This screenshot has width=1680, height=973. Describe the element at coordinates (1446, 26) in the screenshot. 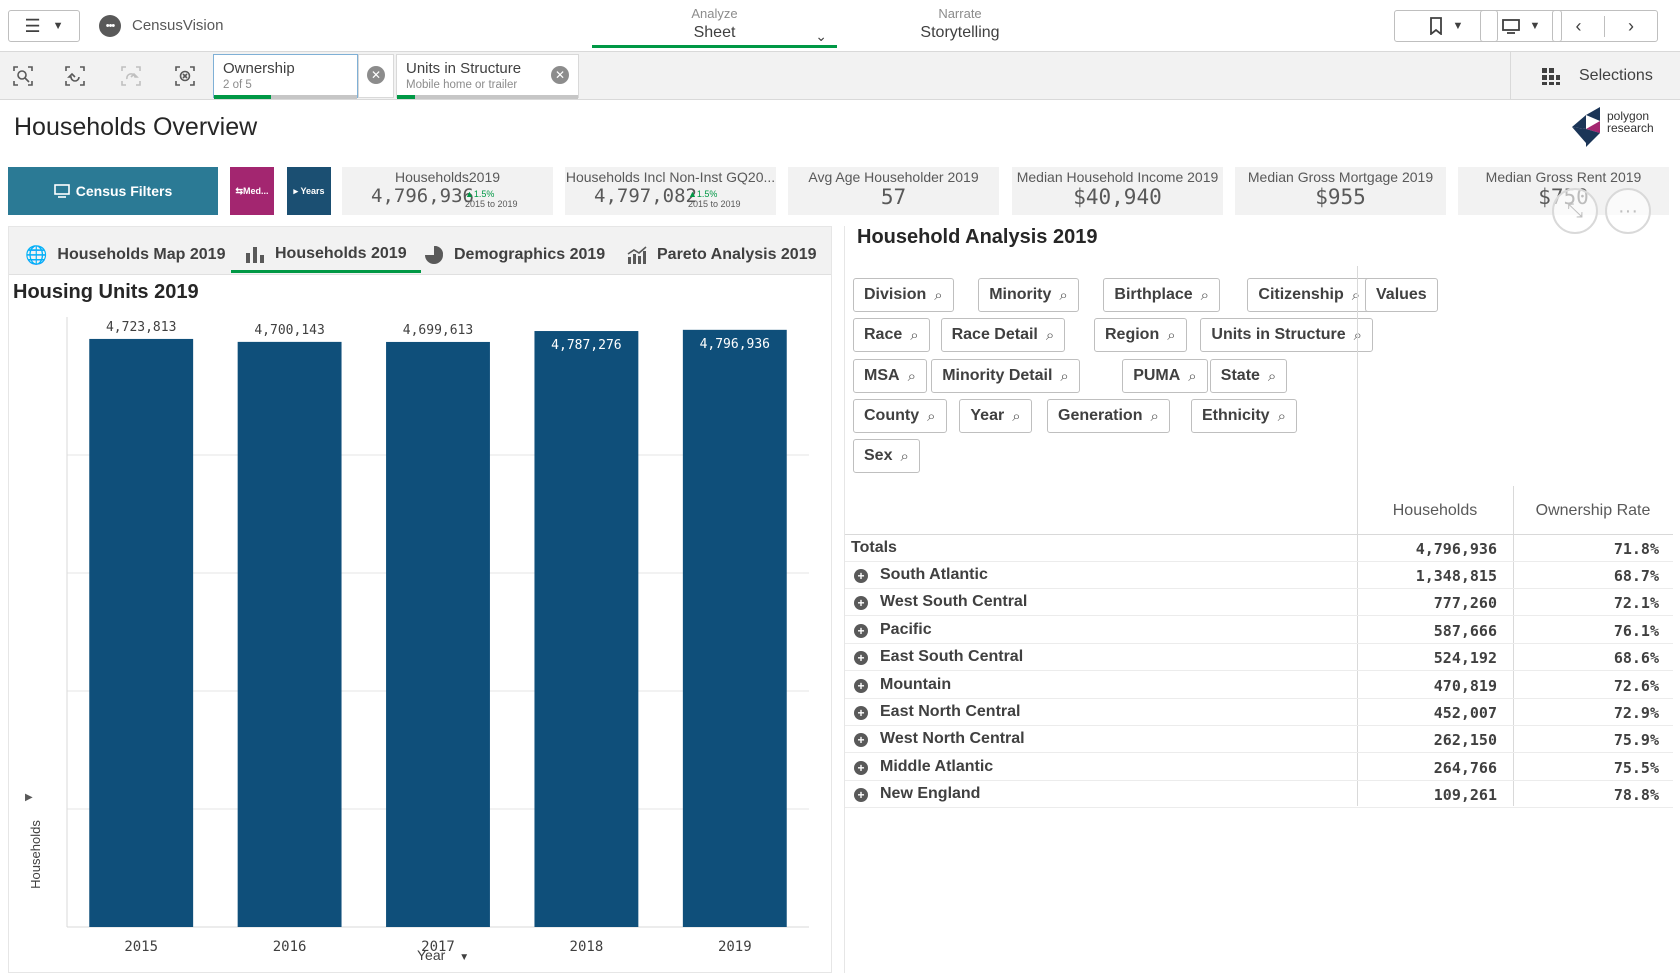

I see `bookmark-button: ▼` at that location.